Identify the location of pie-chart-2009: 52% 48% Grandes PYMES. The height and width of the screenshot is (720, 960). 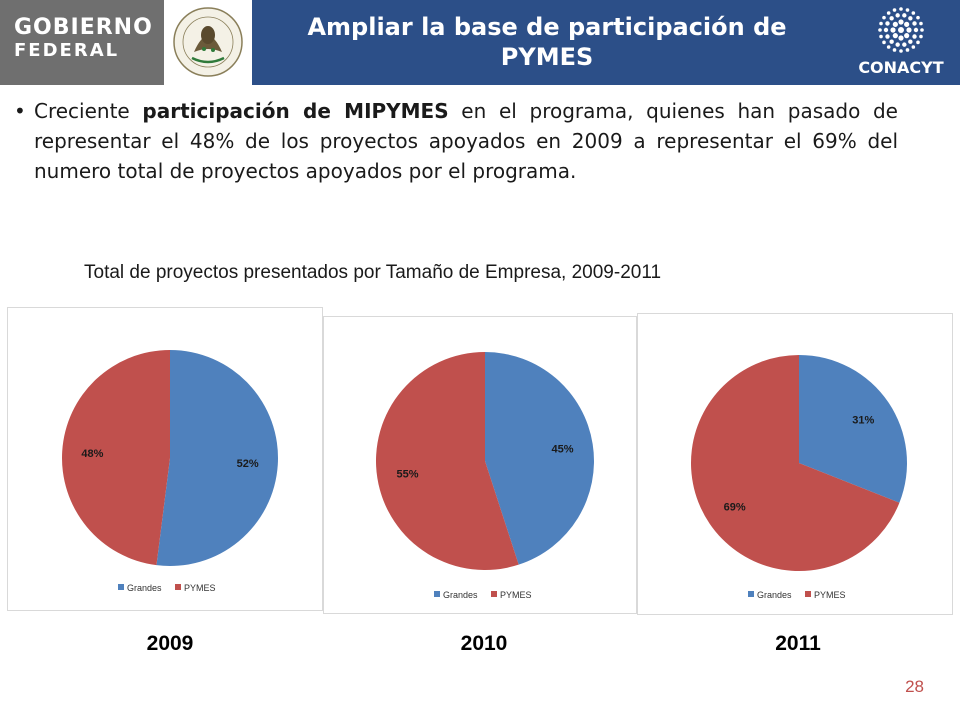
(169, 471).